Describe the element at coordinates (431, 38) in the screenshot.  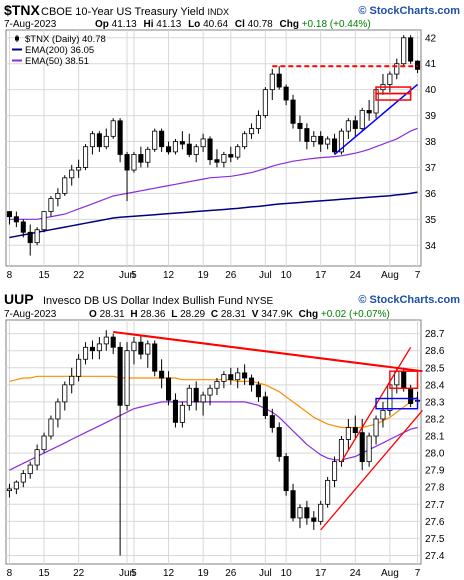
I see `tnx-y-tick-8: 42` at that location.